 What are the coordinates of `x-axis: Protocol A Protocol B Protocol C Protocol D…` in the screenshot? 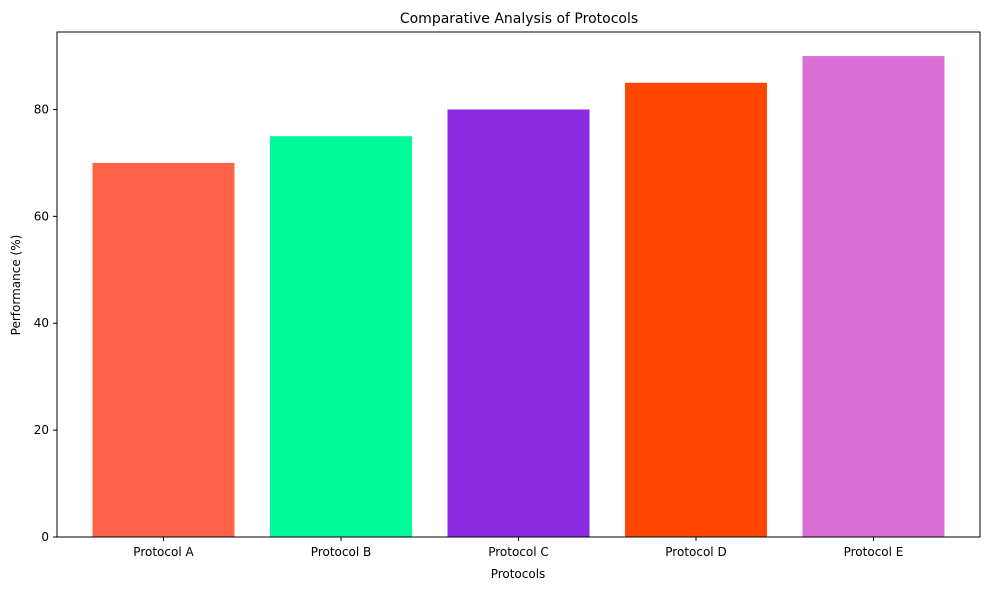 It's located at (518, 548).